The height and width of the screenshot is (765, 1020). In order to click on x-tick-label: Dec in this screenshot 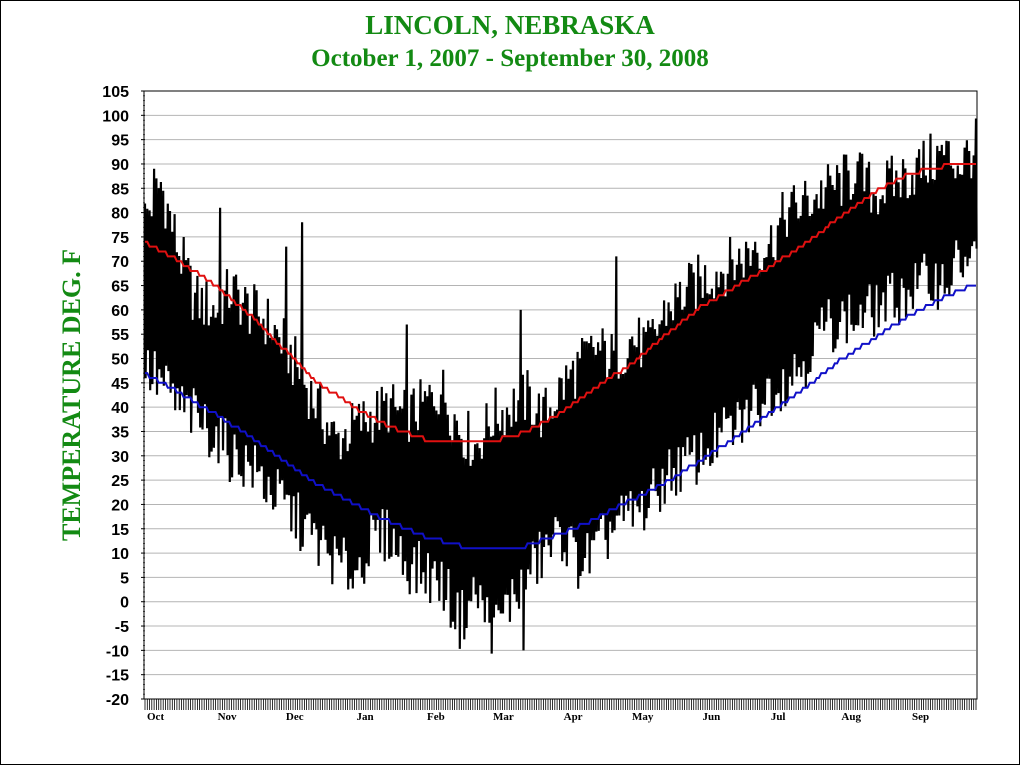, I will do `click(295, 717)`.